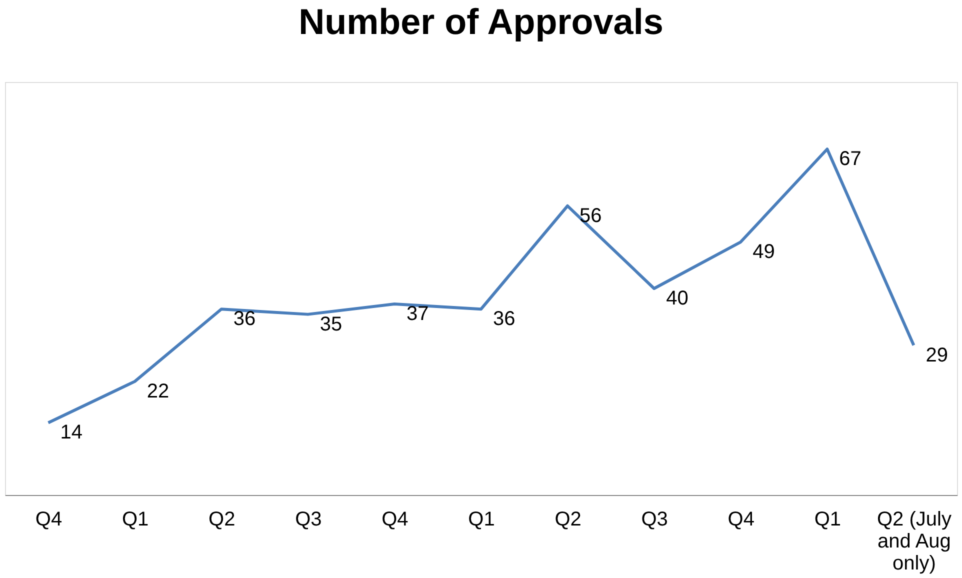 The height and width of the screenshot is (578, 962). What do you see at coordinates (763, 252) in the screenshot?
I see `data-label: 49` at bounding box center [763, 252].